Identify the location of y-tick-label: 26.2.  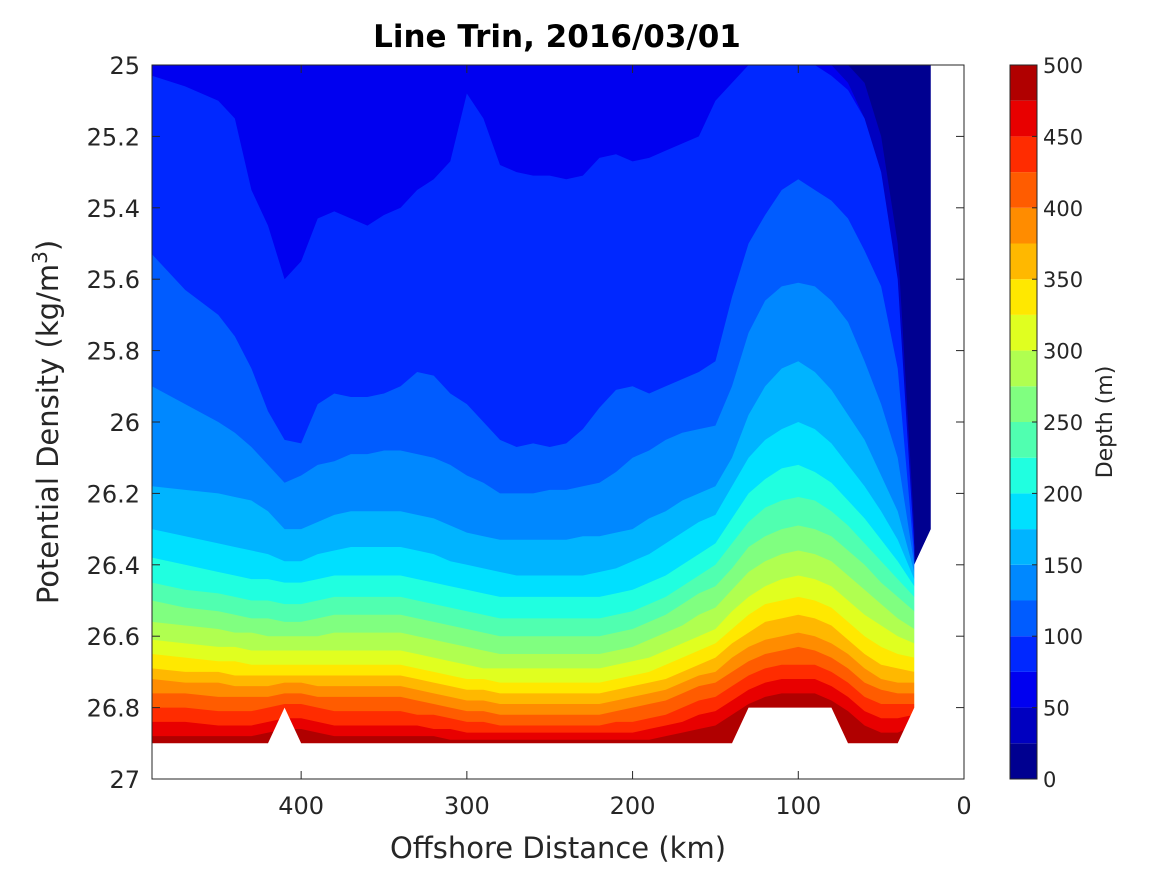
(113, 494).